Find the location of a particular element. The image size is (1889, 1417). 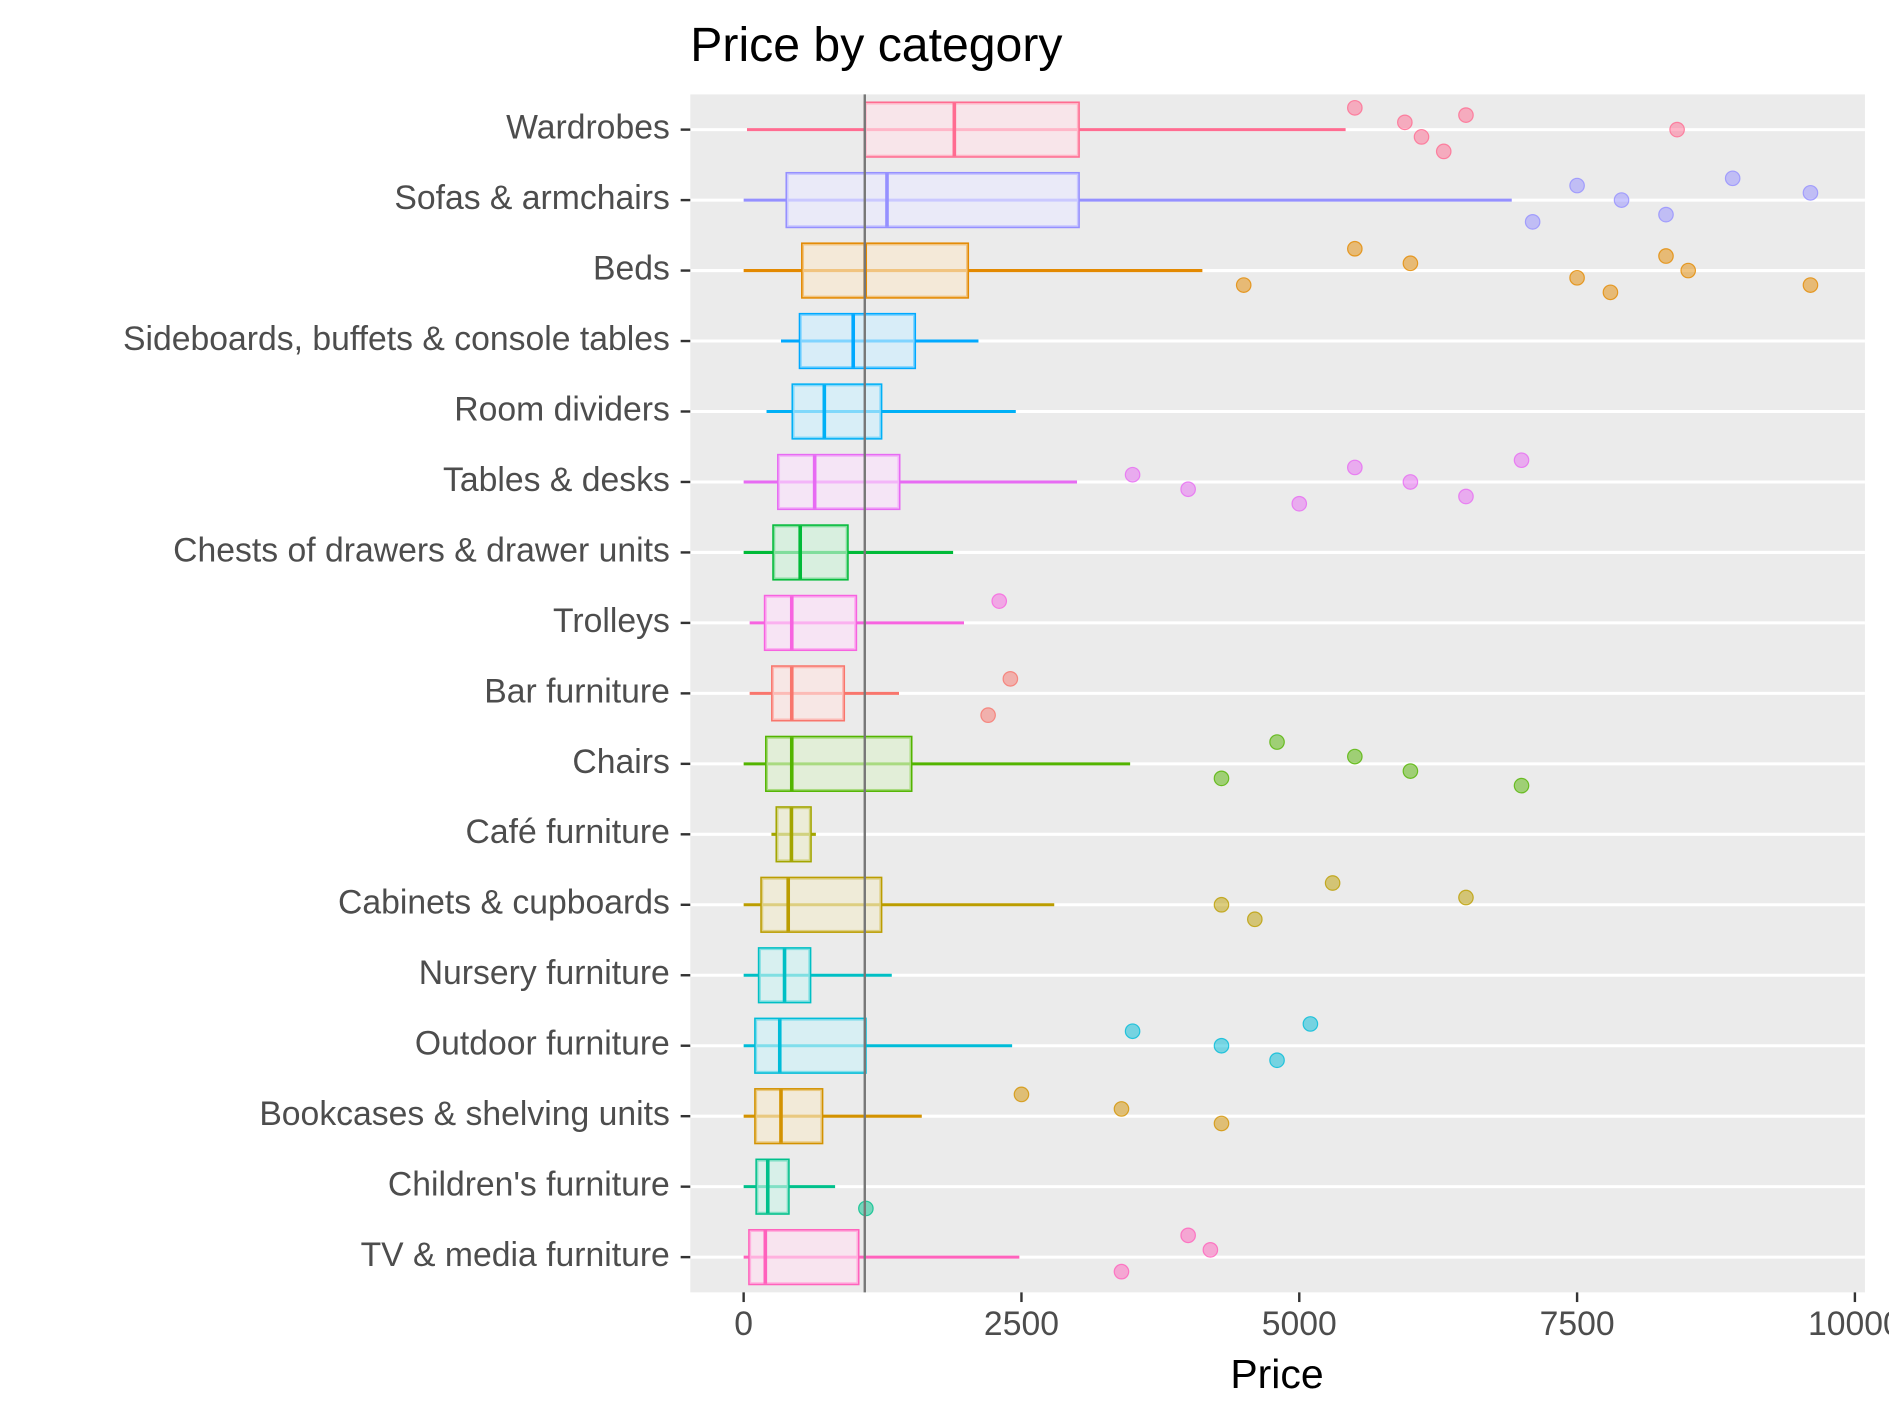

x-tick-label: 0 is located at coordinates (743, 1324).